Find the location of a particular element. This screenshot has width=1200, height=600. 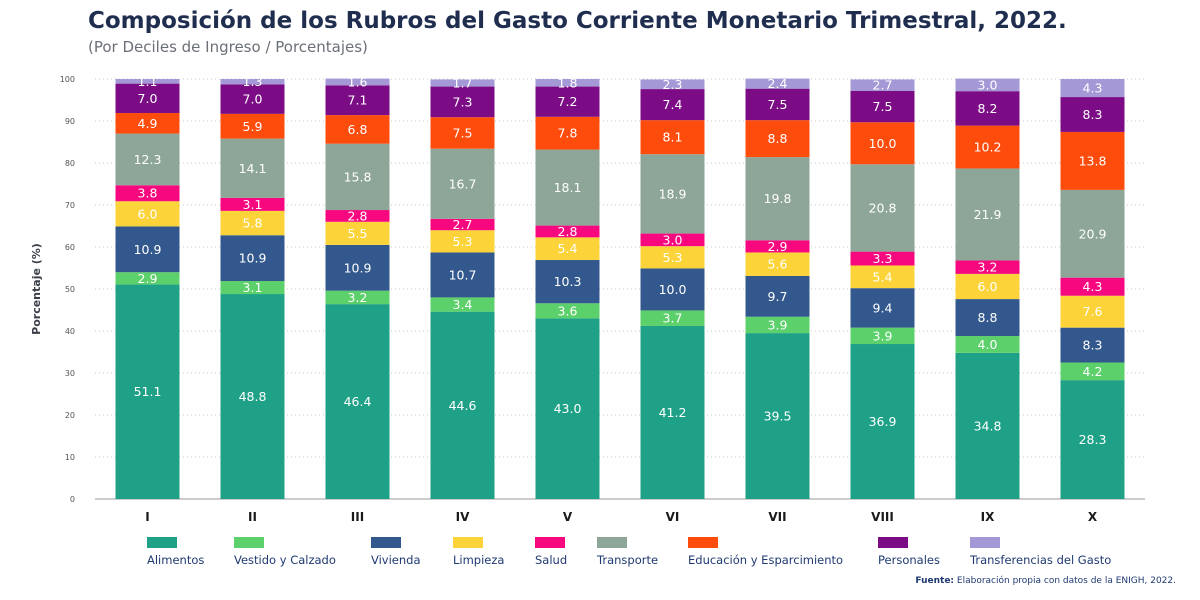

y-tick-label: 70 is located at coordinates (70, 205).